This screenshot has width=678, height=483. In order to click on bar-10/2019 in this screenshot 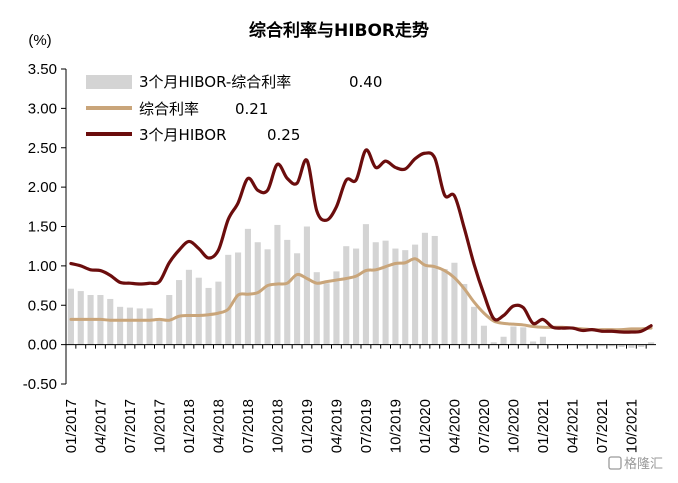, I will do `click(395, 296)`.